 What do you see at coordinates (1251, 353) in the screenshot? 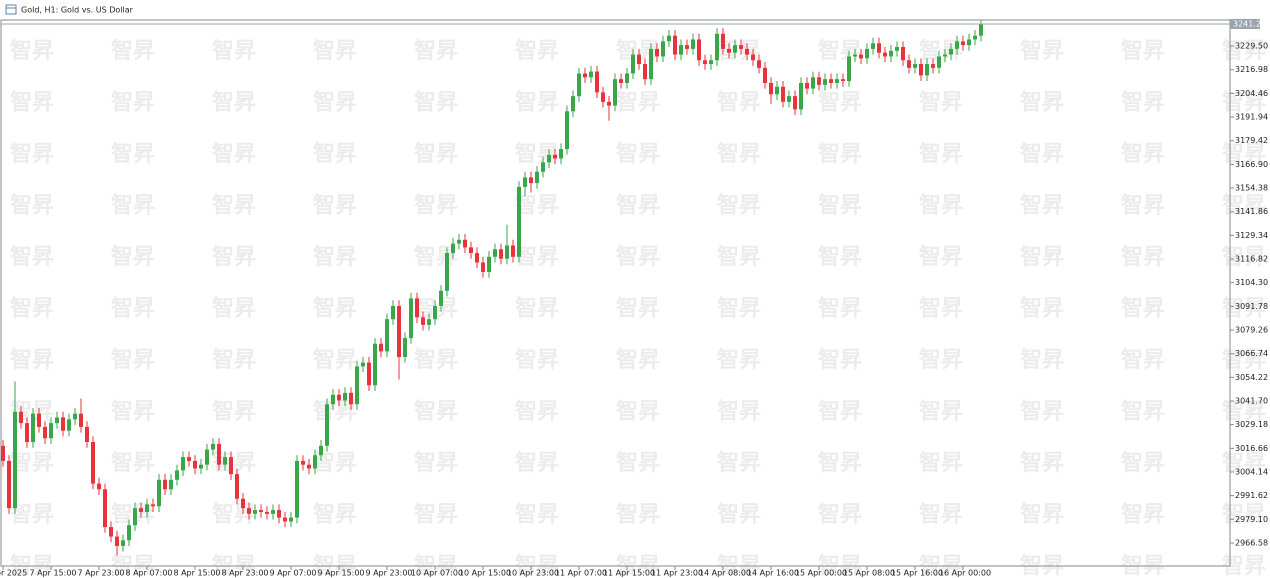
I see `y-tick-label: 3066.74` at bounding box center [1251, 353].